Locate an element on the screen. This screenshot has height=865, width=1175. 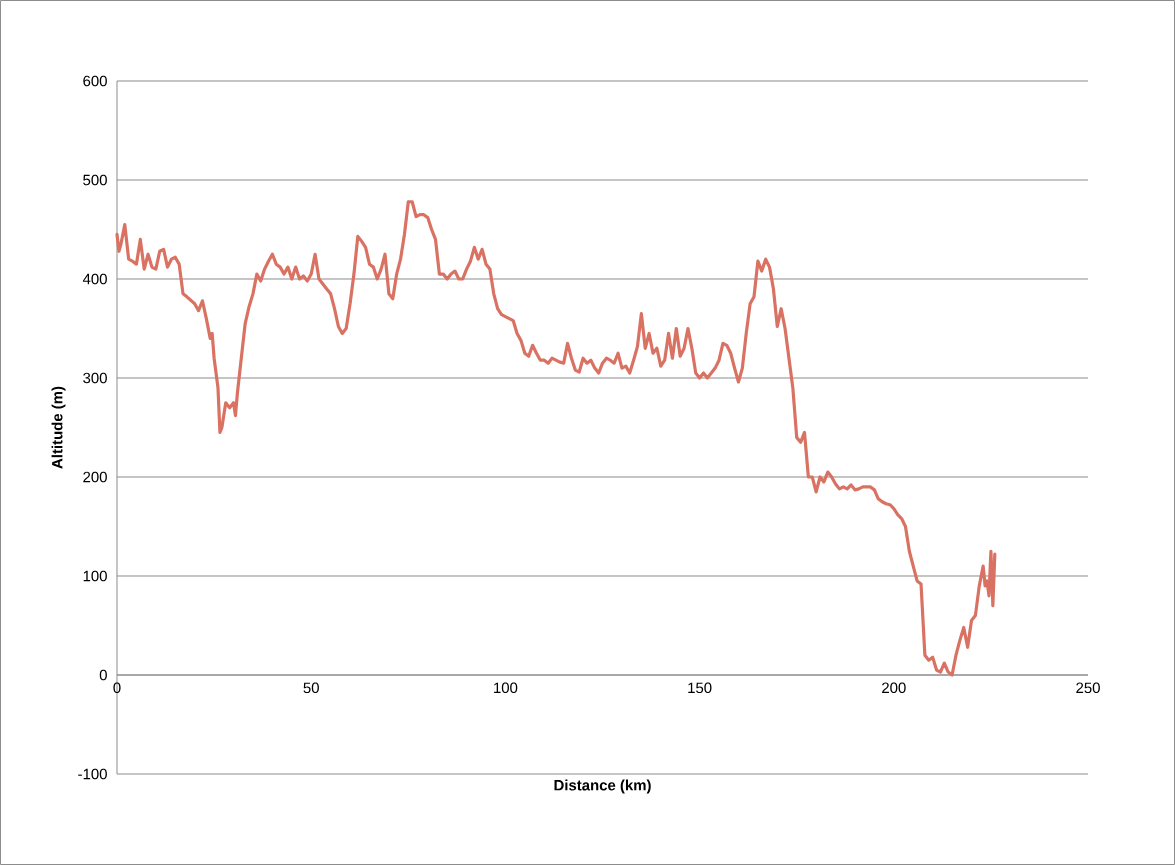
y-axis-title: Altitude (m) is located at coordinates (58, 427).